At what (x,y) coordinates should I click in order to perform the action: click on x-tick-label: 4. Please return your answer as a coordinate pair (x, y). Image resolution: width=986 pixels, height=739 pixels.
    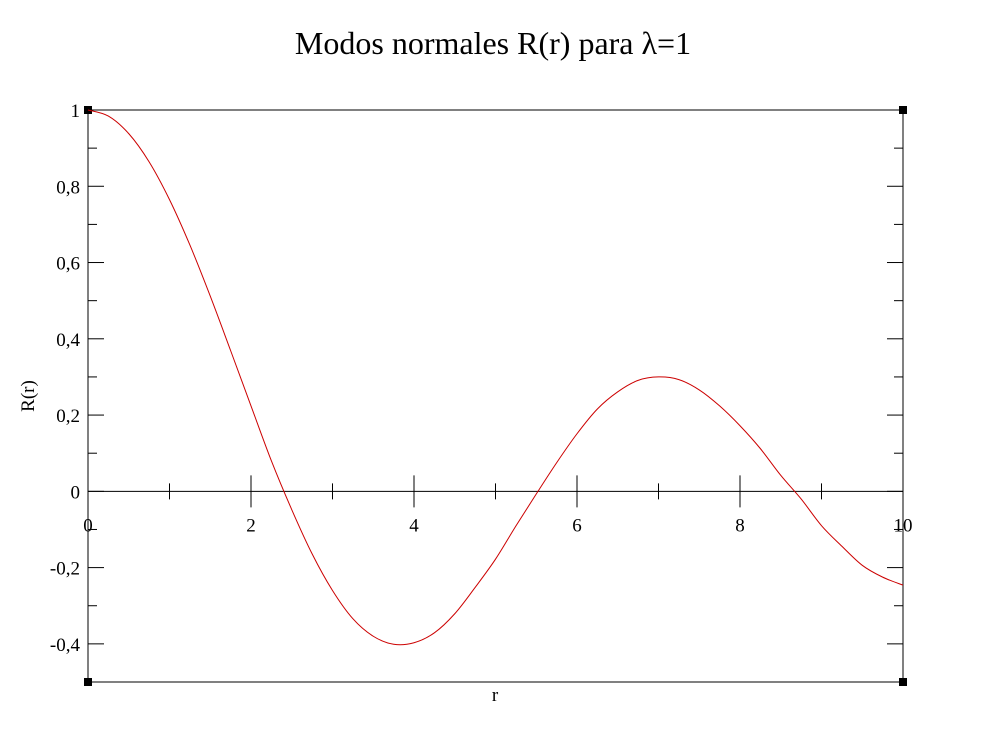
    Looking at the image, I should click on (414, 525).